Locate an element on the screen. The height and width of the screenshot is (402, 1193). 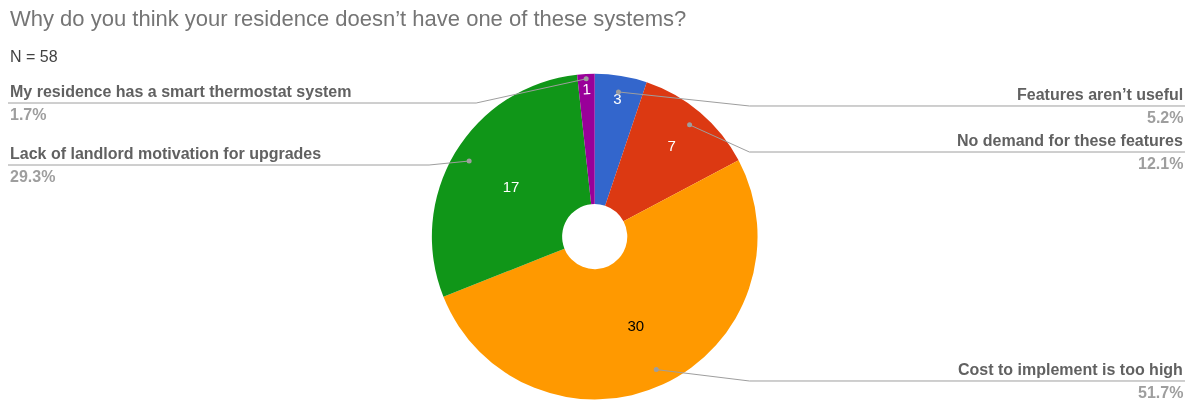
data-label: 30 is located at coordinates (636, 325).